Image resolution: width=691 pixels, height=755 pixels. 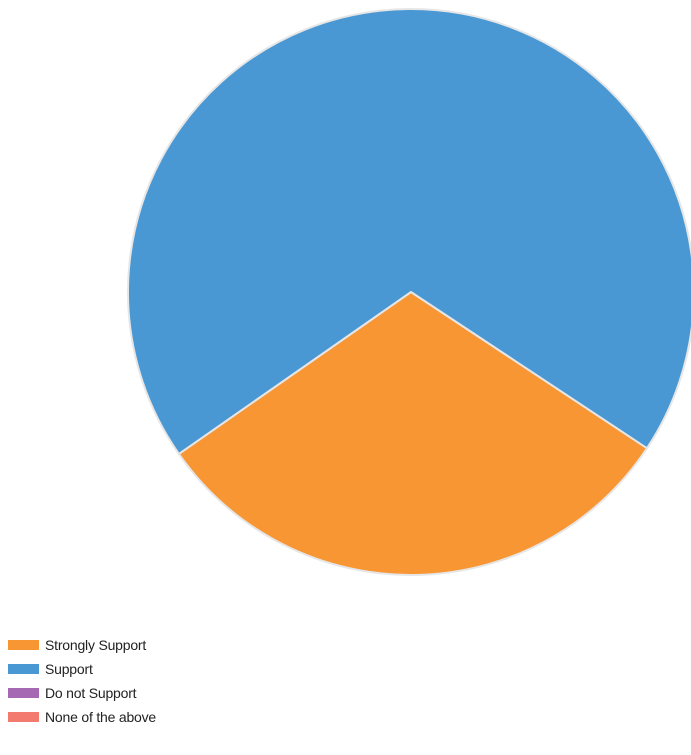 I want to click on legend-swatch-none-of-the-above, so click(x=23, y=717).